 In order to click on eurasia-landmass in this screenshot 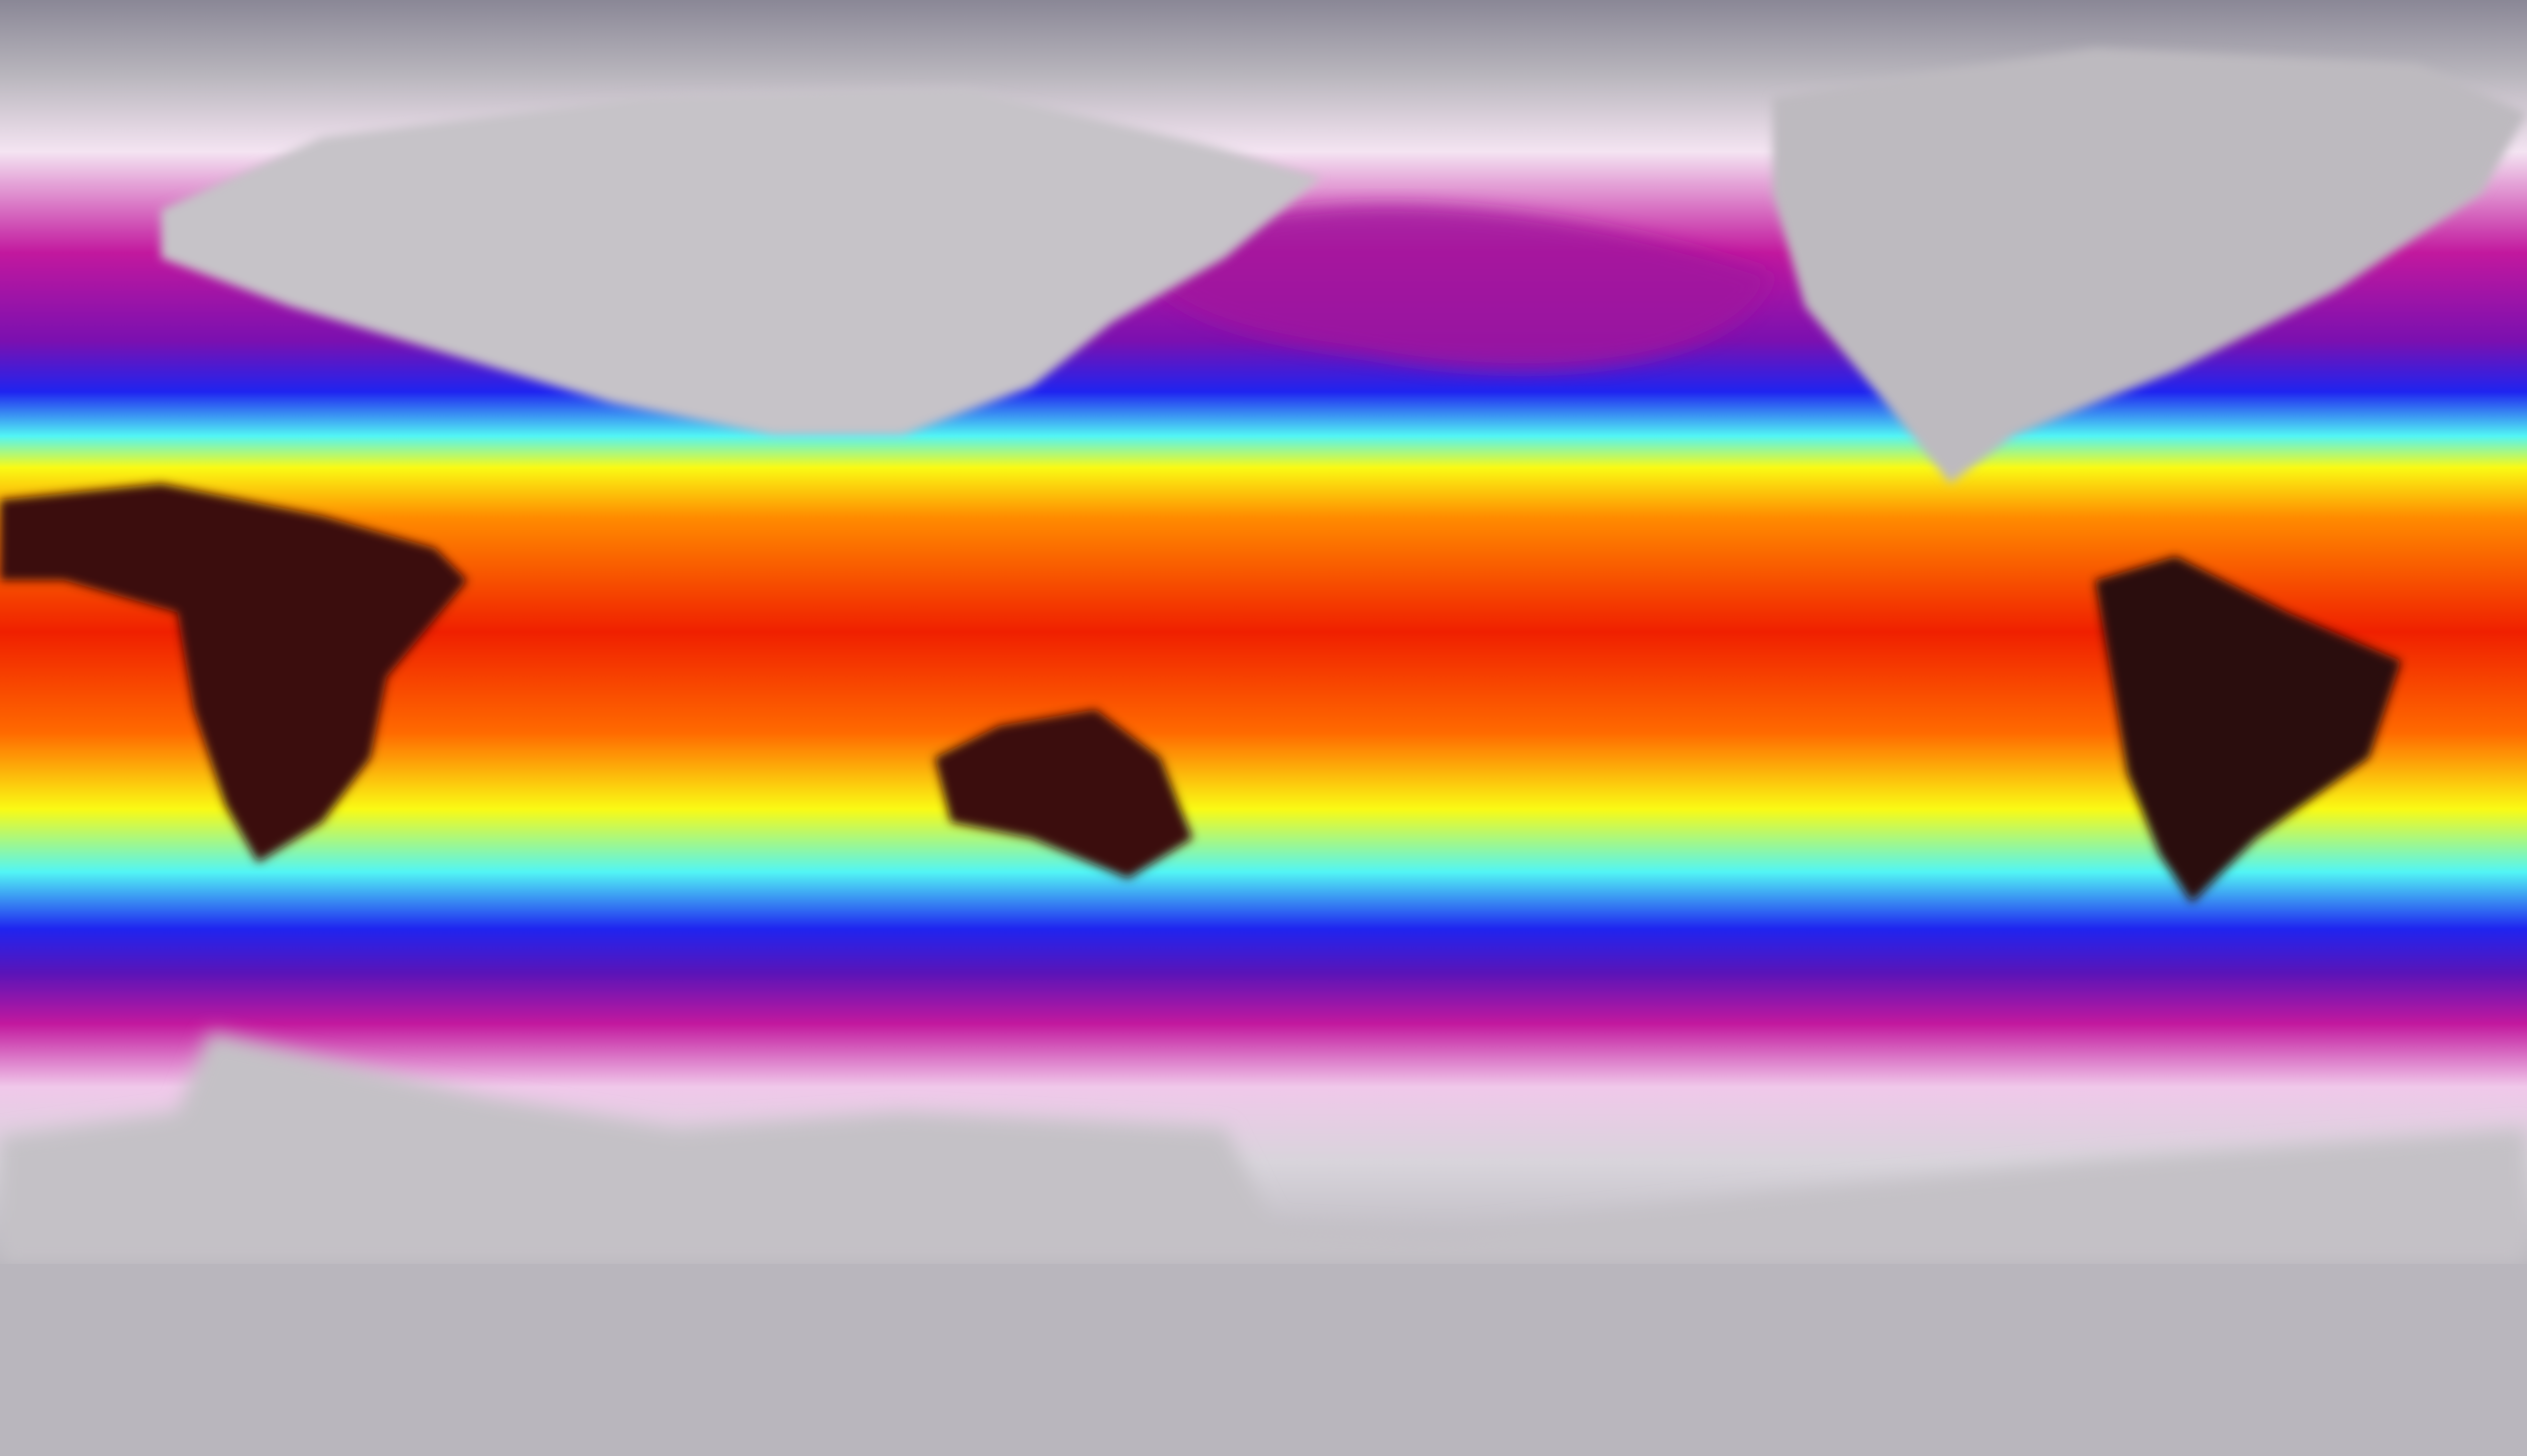, I will do `click(741, 262)`.